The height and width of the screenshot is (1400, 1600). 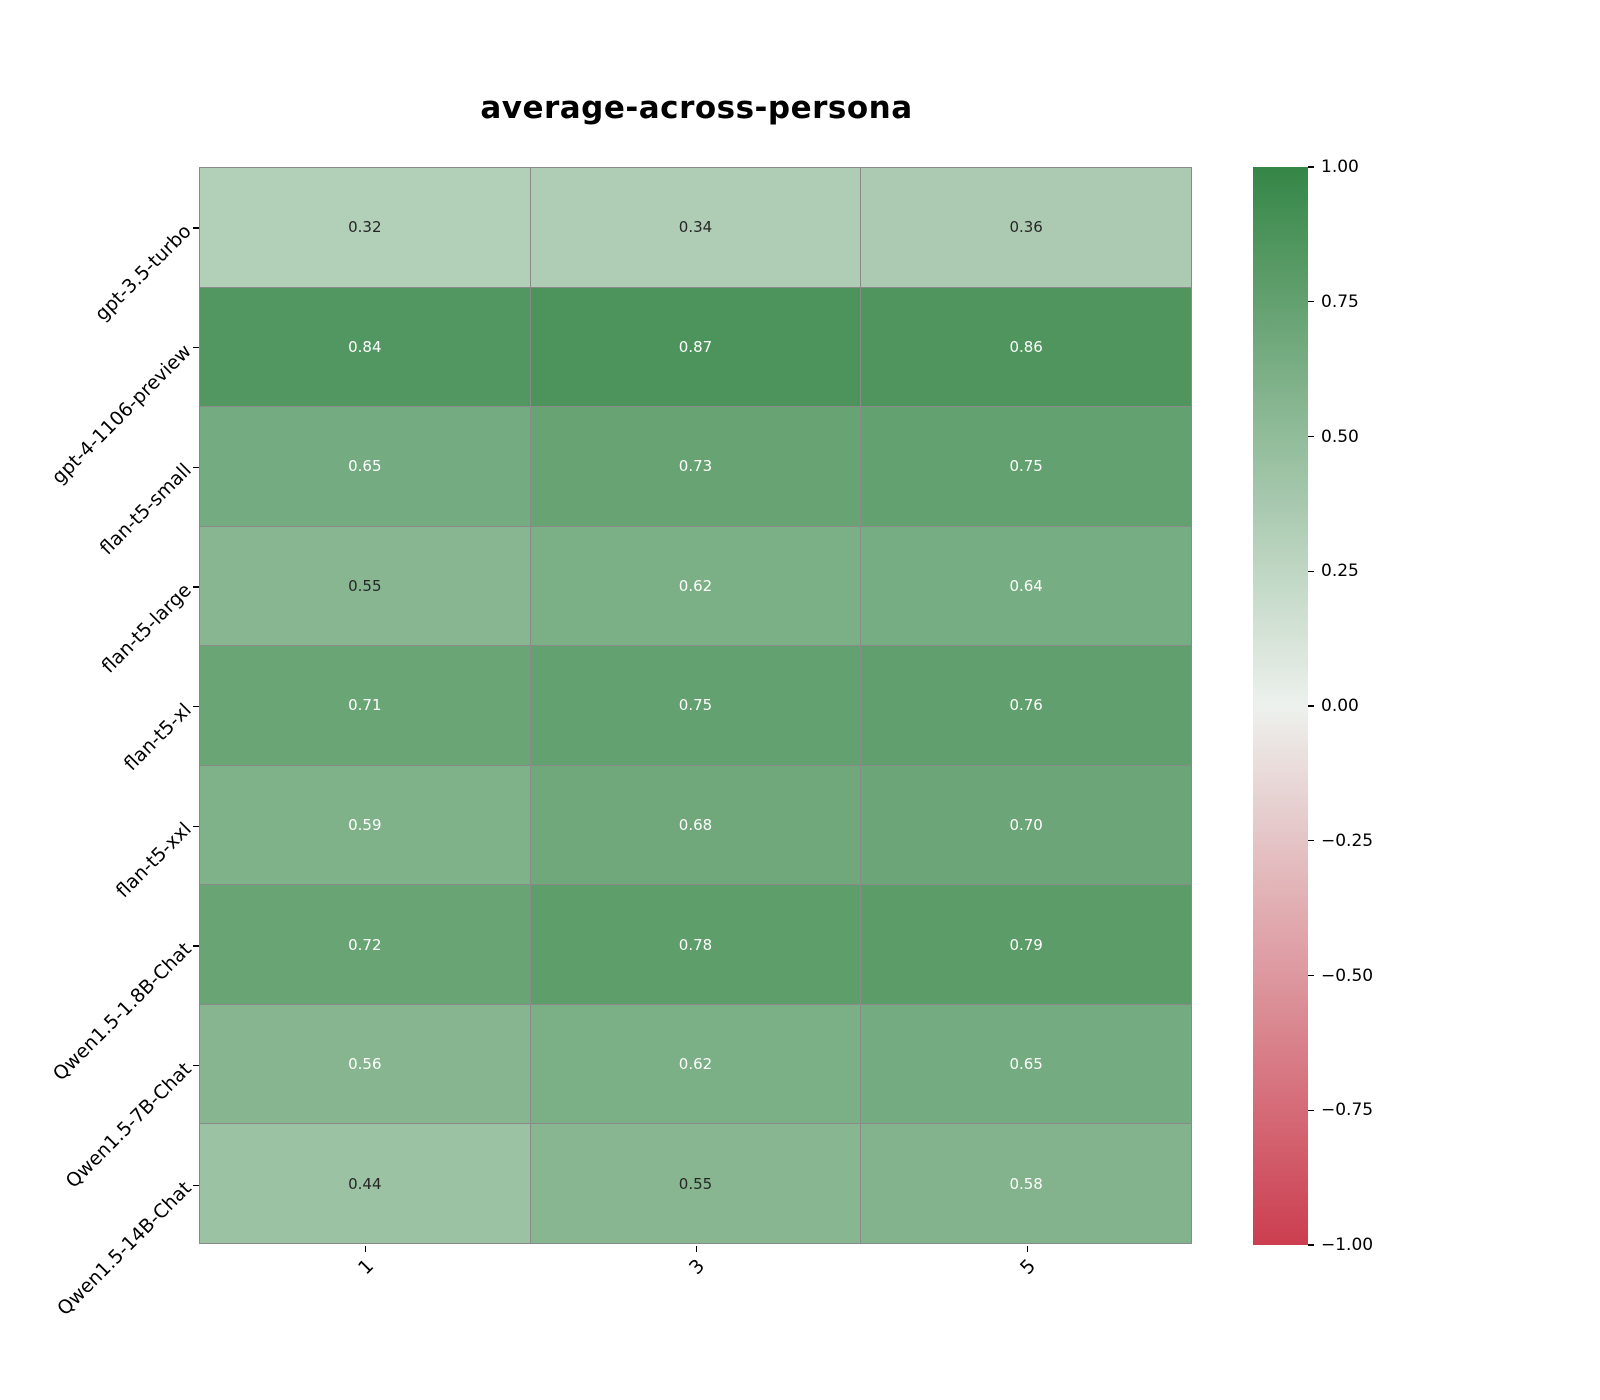 I want to click on heatmap-cell: 0.34, so click(x=695, y=227).